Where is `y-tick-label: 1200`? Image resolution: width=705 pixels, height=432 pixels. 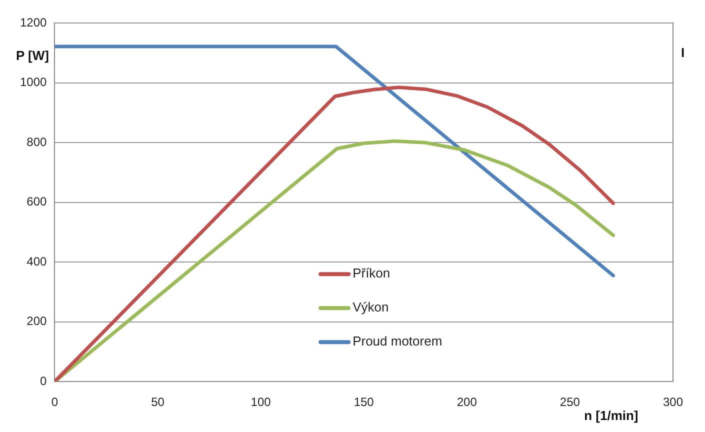 y-tick-label: 1200 is located at coordinates (34, 23).